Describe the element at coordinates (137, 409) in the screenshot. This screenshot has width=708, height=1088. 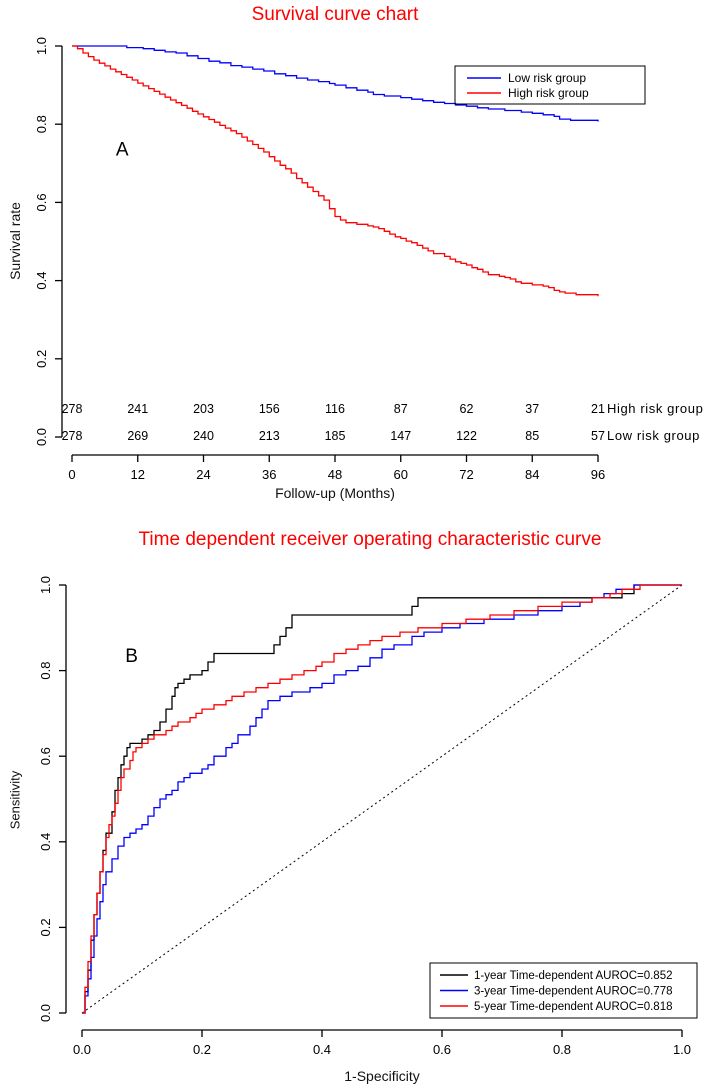
I see `risk-count: 241` at that location.